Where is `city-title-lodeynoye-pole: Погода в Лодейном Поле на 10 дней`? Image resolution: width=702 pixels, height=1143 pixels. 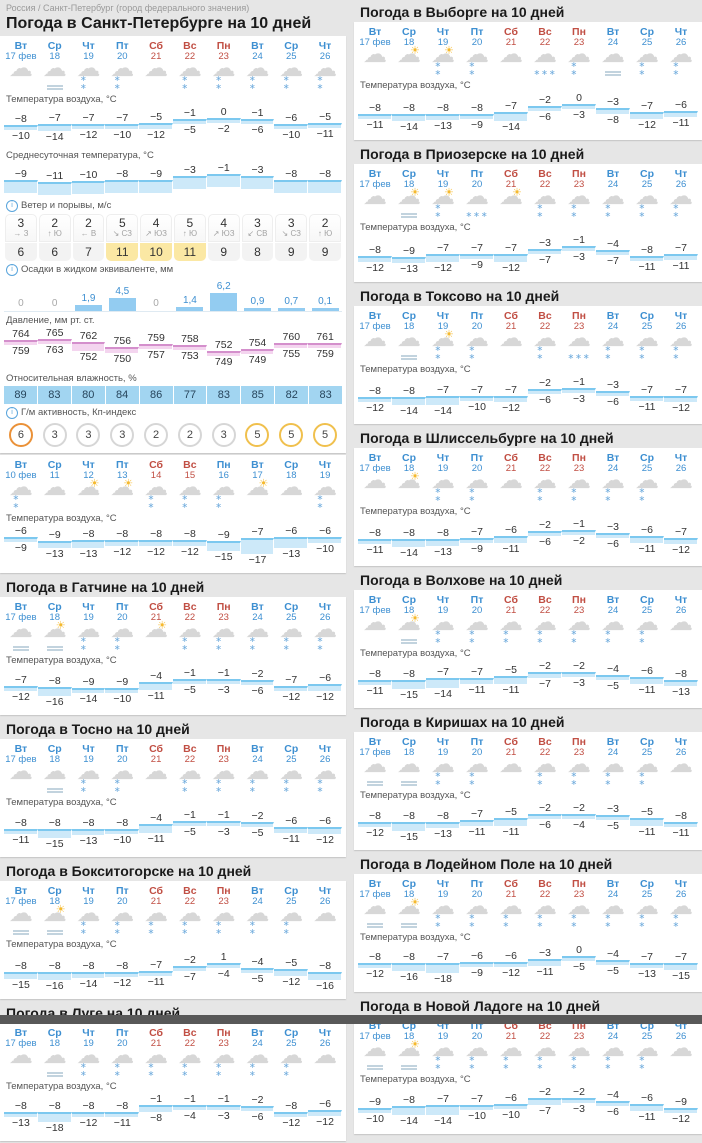
city-title-lodeynoye-pole: Погода в Лодейном Поле на 10 дней is located at coordinates (486, 863).